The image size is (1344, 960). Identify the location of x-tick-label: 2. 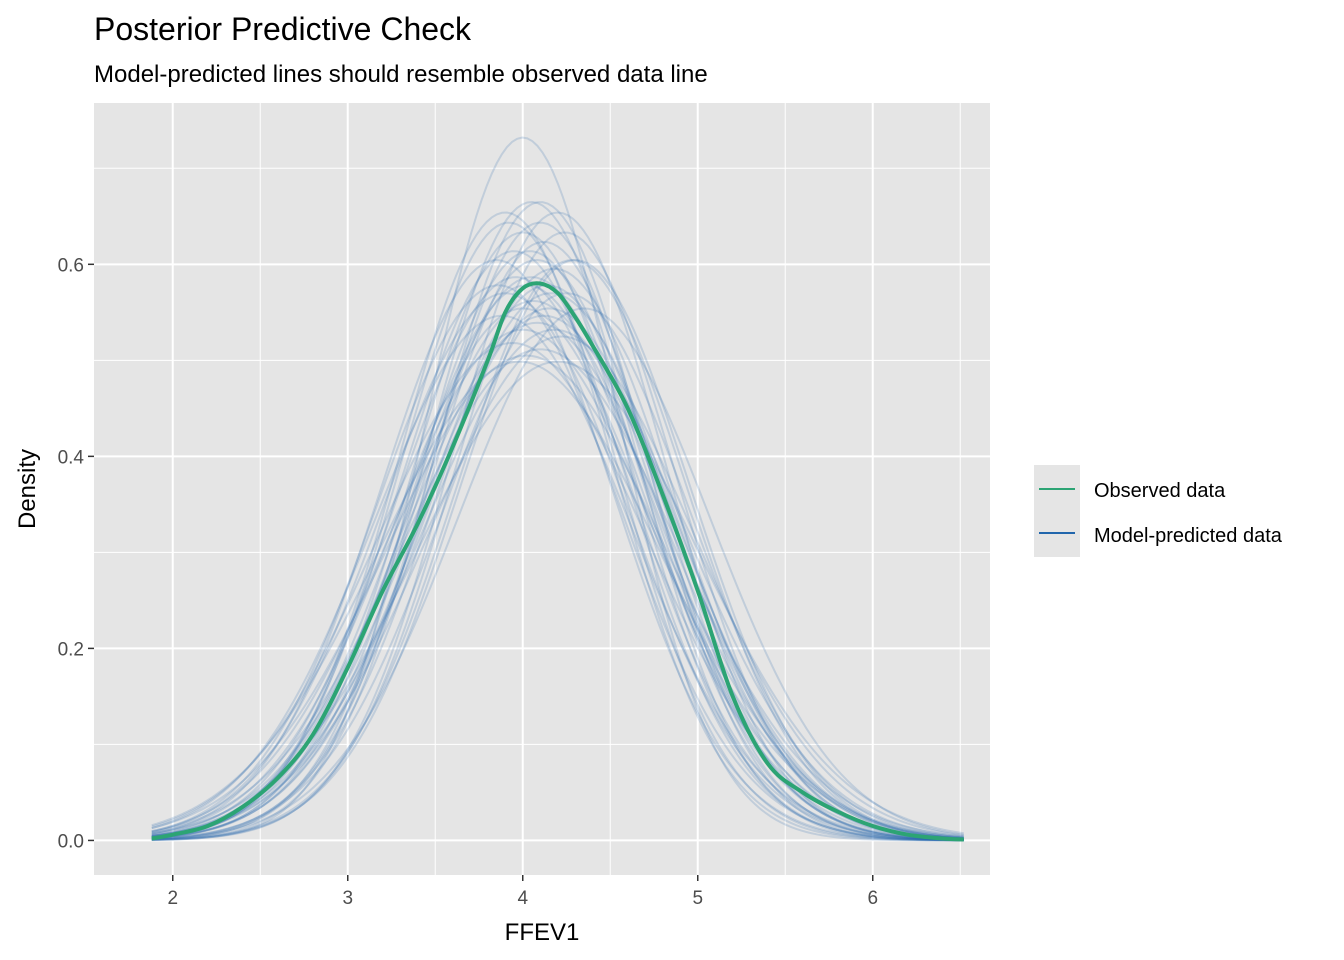
(172, 898).